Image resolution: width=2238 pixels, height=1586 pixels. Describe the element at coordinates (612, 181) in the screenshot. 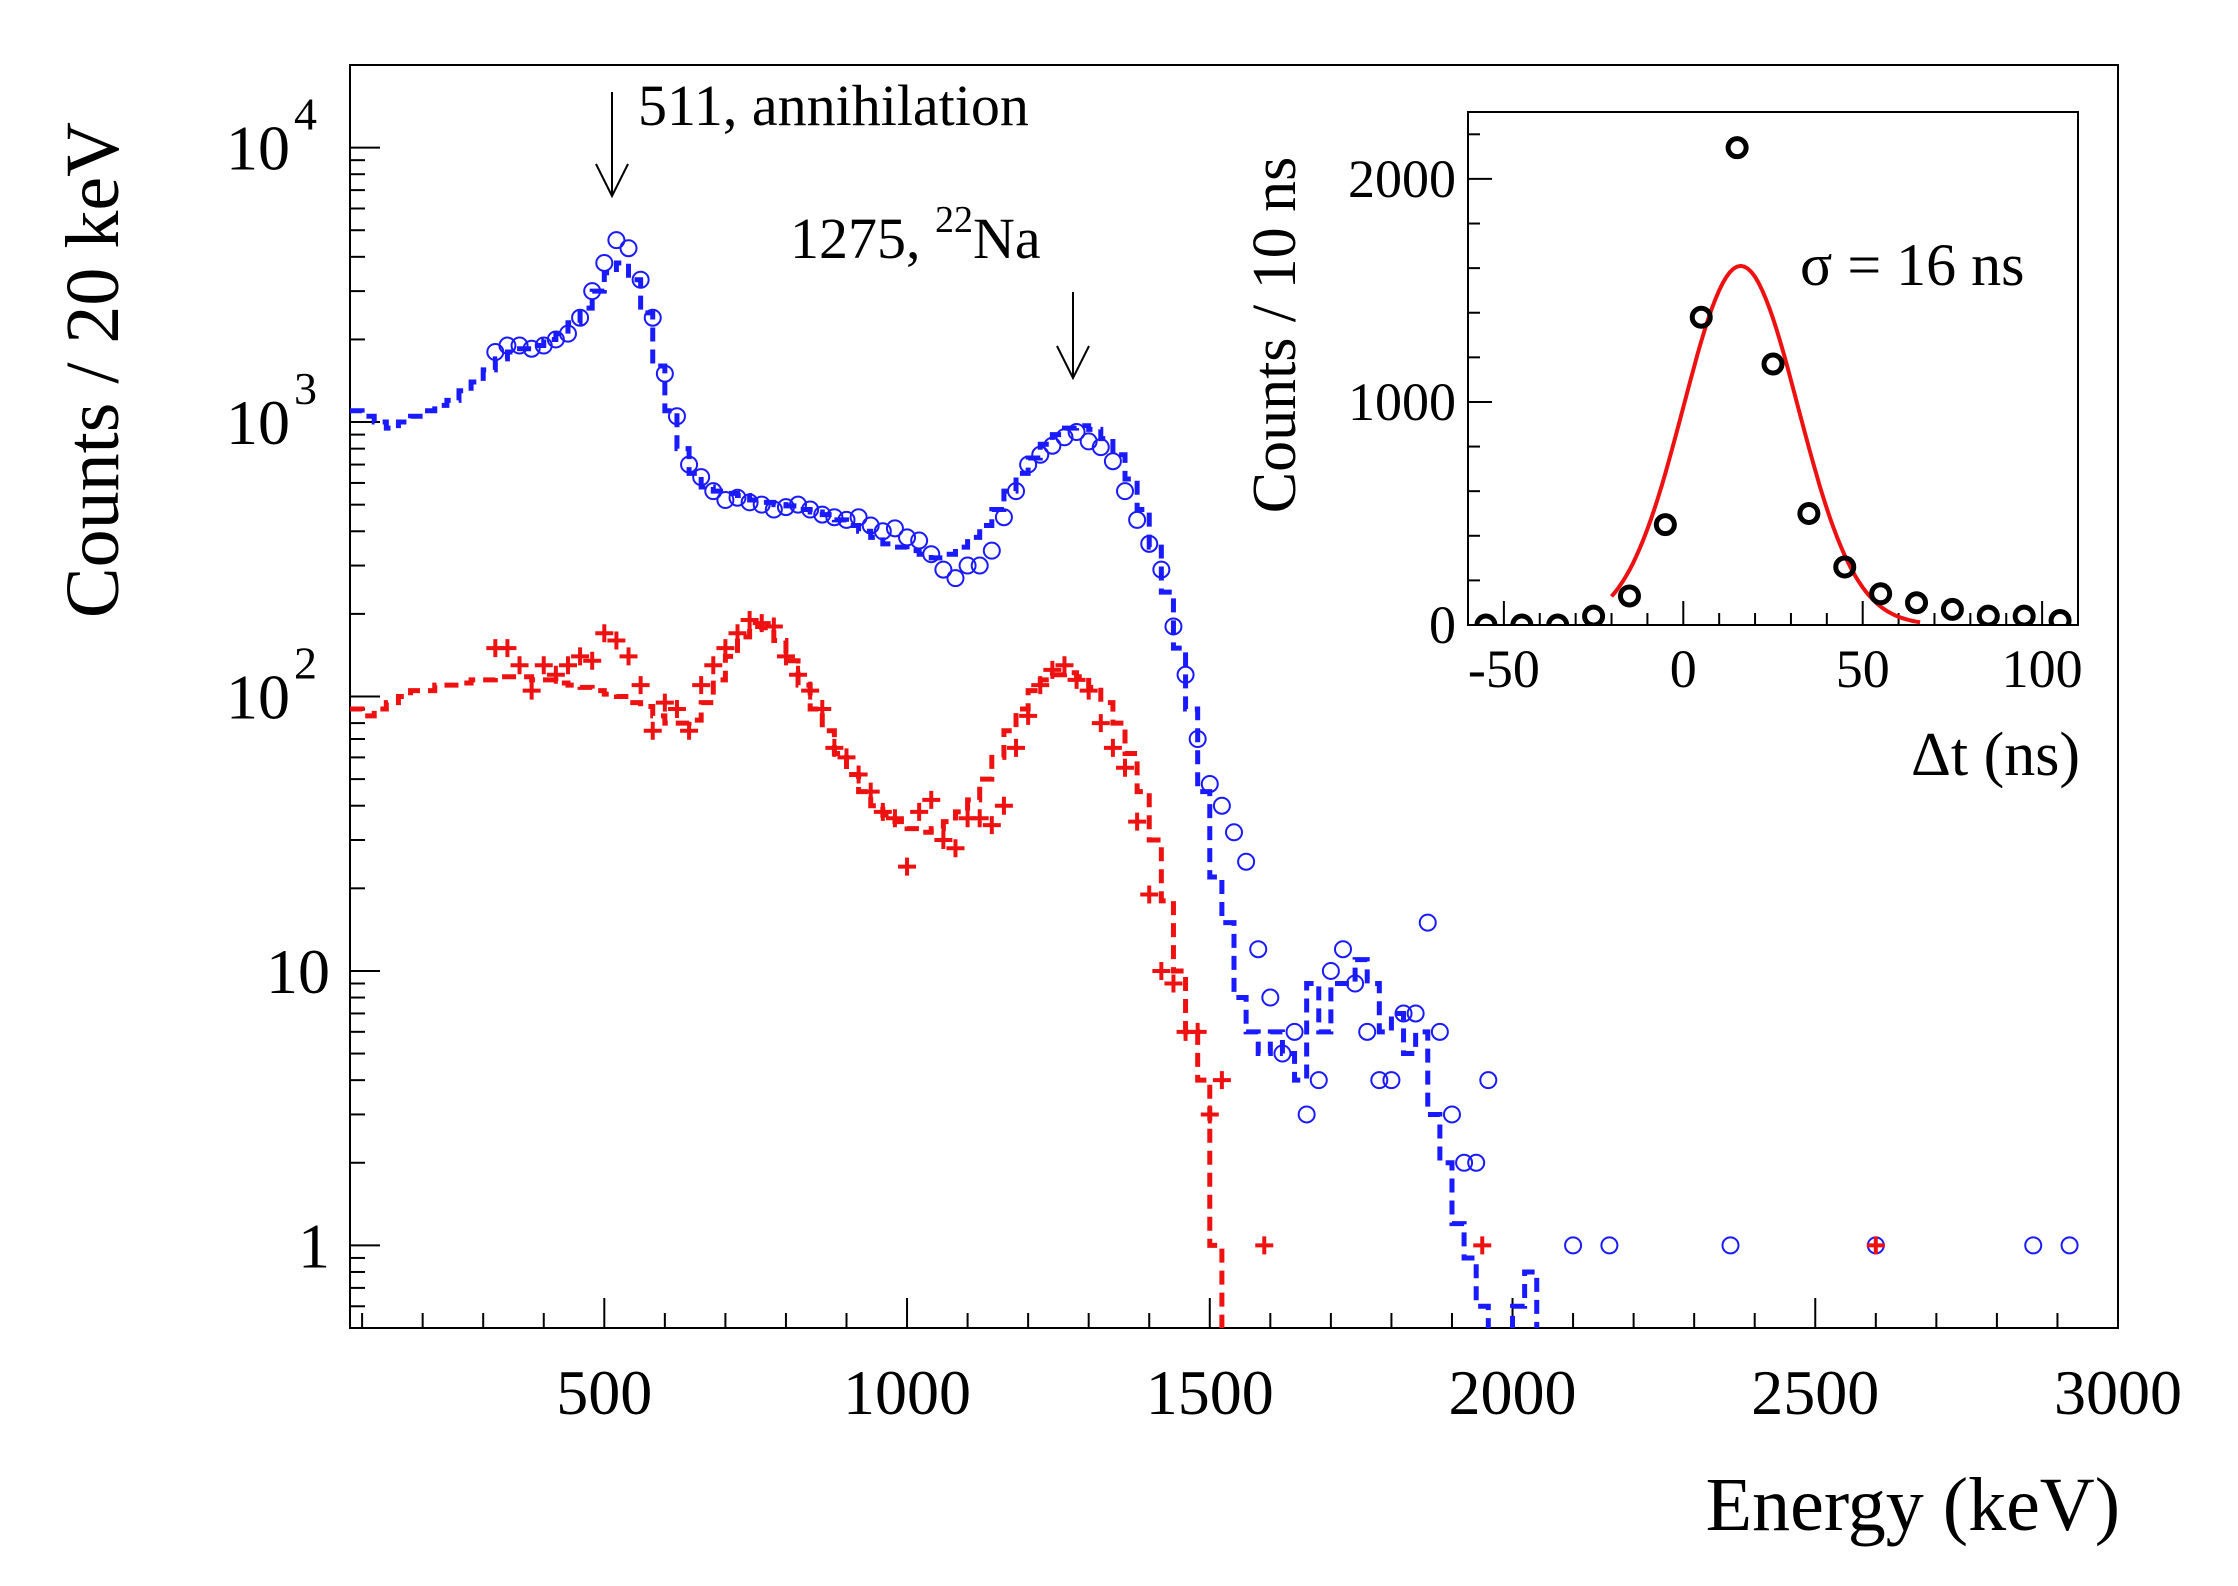

I see `annotation-511-arrowhead` at that location.